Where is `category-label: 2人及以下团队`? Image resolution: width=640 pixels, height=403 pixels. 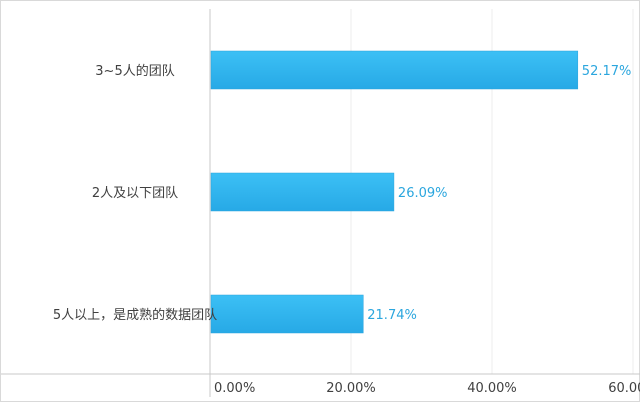 category-label: 2人及以下团队 is located at coordinates (135, 193).